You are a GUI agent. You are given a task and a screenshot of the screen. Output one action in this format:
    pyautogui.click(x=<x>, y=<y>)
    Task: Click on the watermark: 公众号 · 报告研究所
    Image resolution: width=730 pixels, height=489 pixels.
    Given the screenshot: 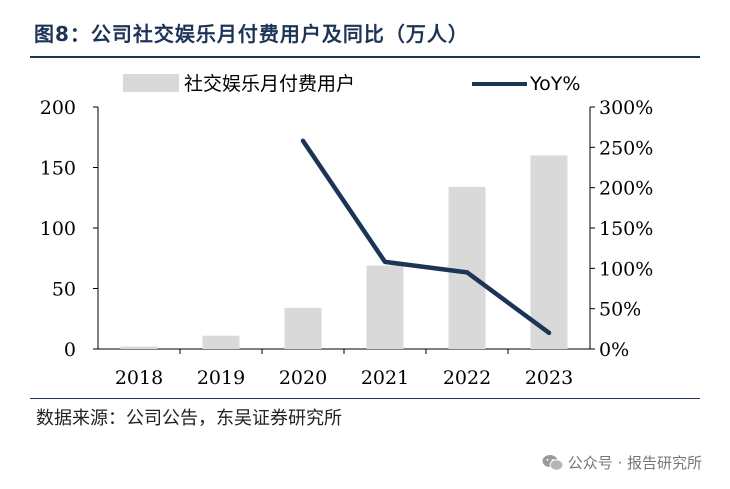 What is the action you would take?
    pyautogui.click(x=622, y=462)
    